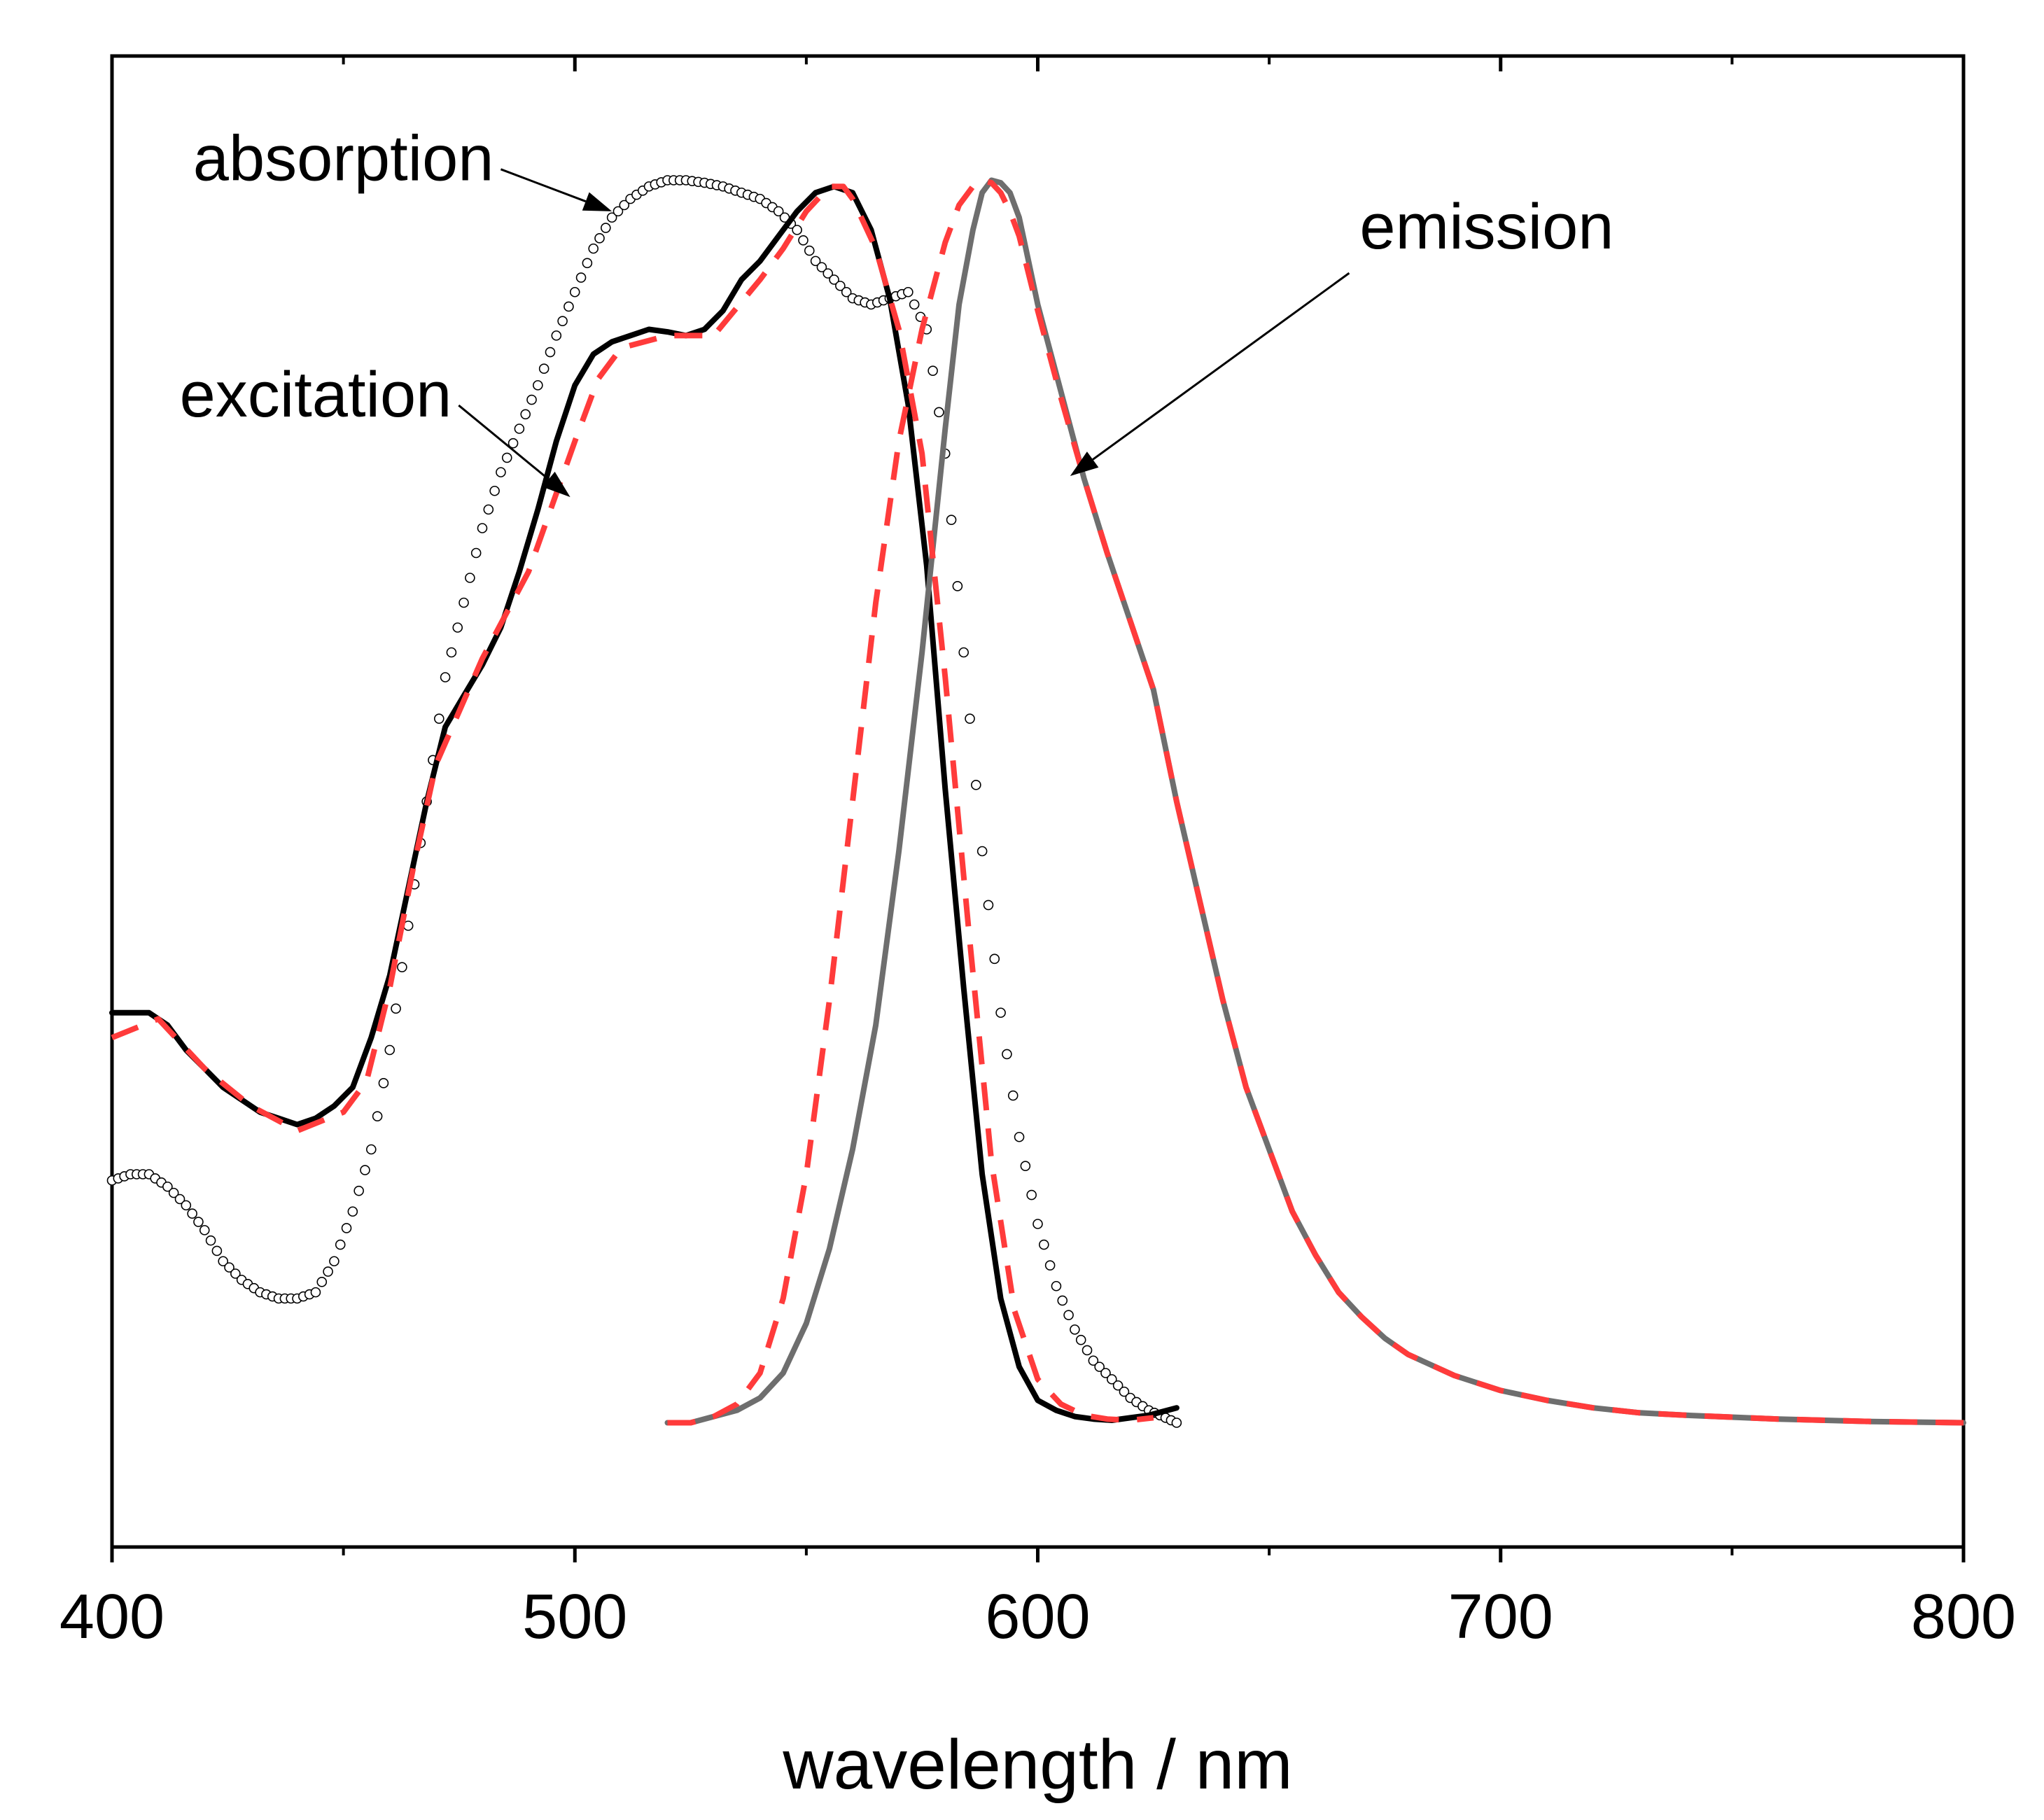 Image resolution: width=2044 pixels, height=1820 pixels. I want to click on x-axis-tick-labels: 400 500 600 700 800, so click(1037, 1617).